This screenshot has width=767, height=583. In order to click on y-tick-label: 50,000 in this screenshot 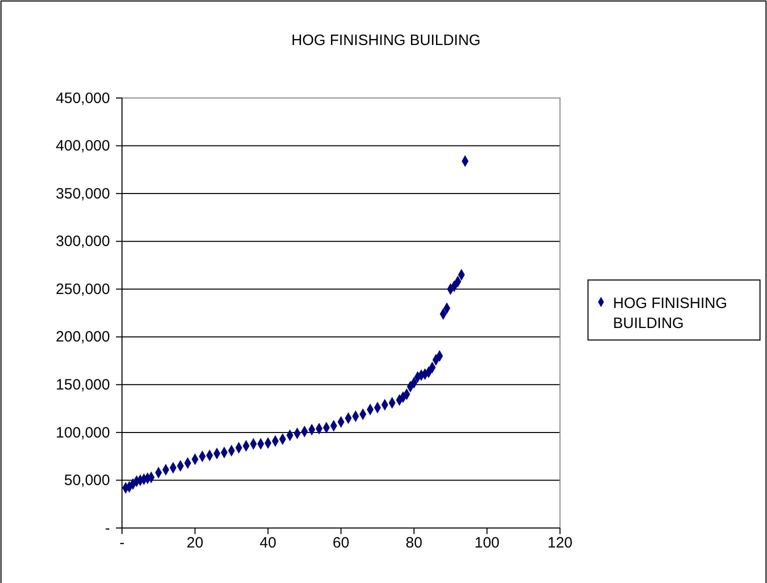, I will do `click(87, 481)`.